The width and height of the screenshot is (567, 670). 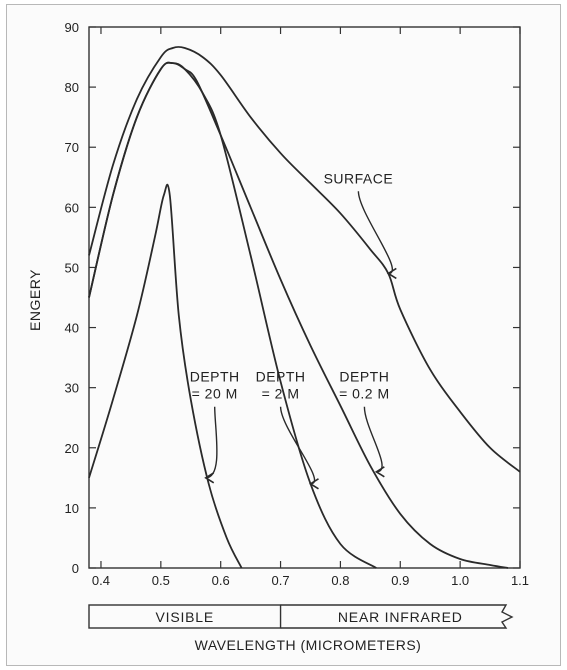 I want to click on spectral-bands: VISIBLE NEAR INFRARED, so click(x=301, y=616).